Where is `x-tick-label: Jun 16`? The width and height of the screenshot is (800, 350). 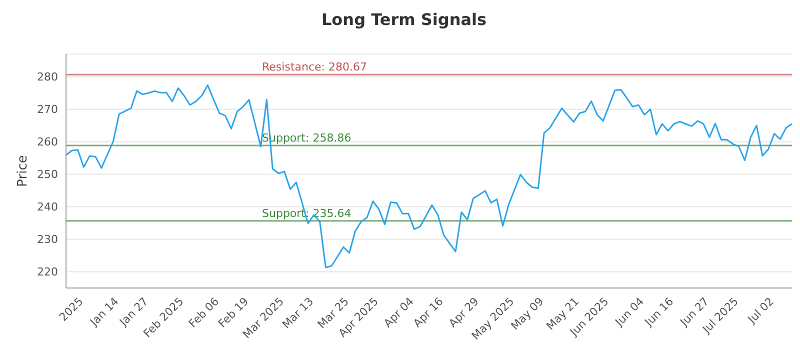
x-tick-label: Jun 16 is located at coordinates (659, 312).